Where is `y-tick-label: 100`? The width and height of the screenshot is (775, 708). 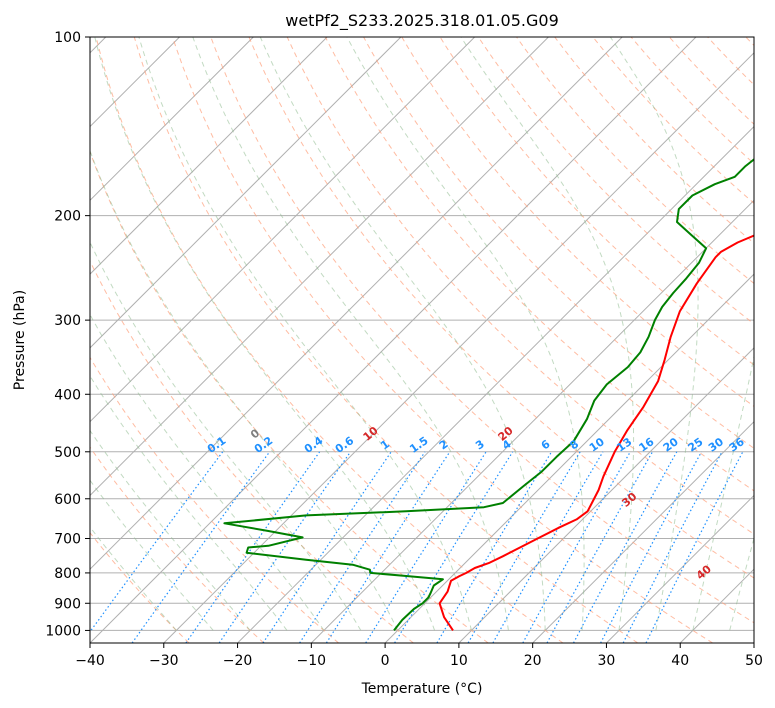 y-tick-label: 100 is located at coordinates (67, 38).